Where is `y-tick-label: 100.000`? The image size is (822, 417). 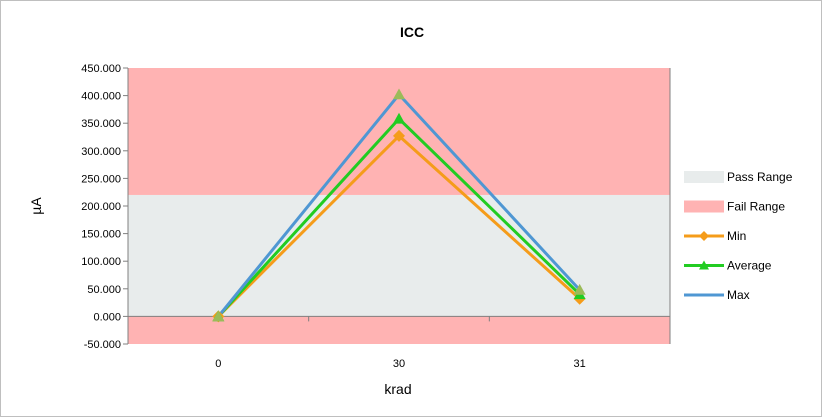
y-tick-label: 100.000 is located at coordinates (101, 262).